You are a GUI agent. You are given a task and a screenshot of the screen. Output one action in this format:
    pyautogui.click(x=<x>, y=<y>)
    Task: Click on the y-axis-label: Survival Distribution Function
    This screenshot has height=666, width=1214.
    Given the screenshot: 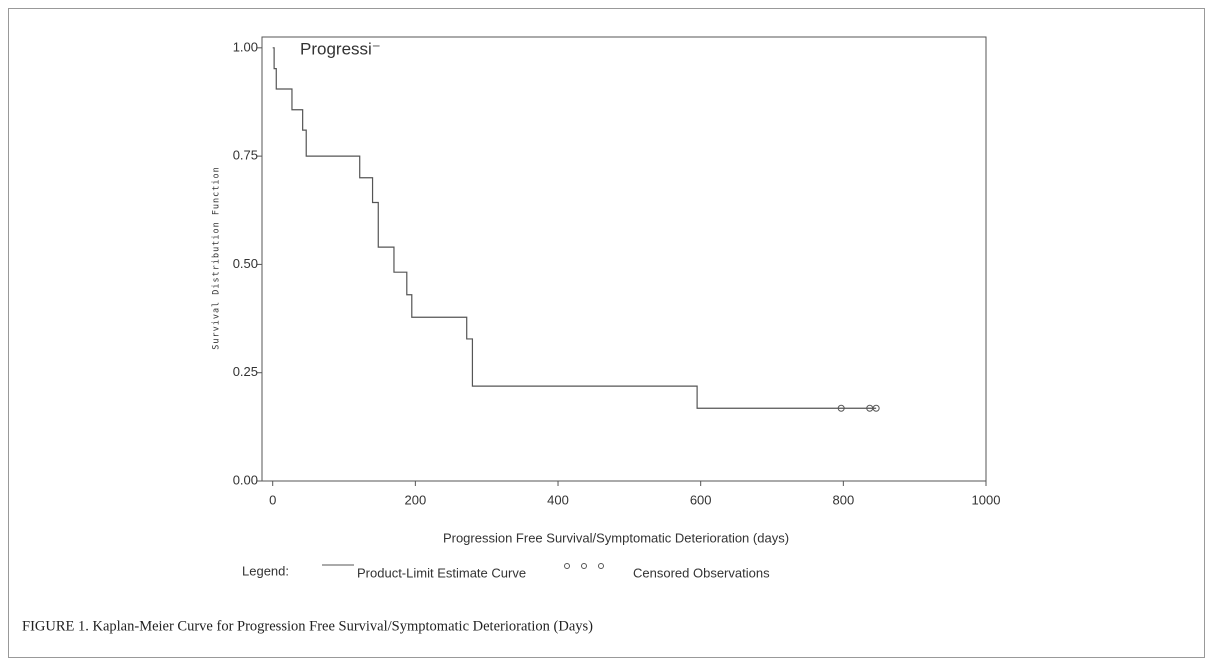 What is the action you would take?
    pyautogui.click(x=217, y=258)
    